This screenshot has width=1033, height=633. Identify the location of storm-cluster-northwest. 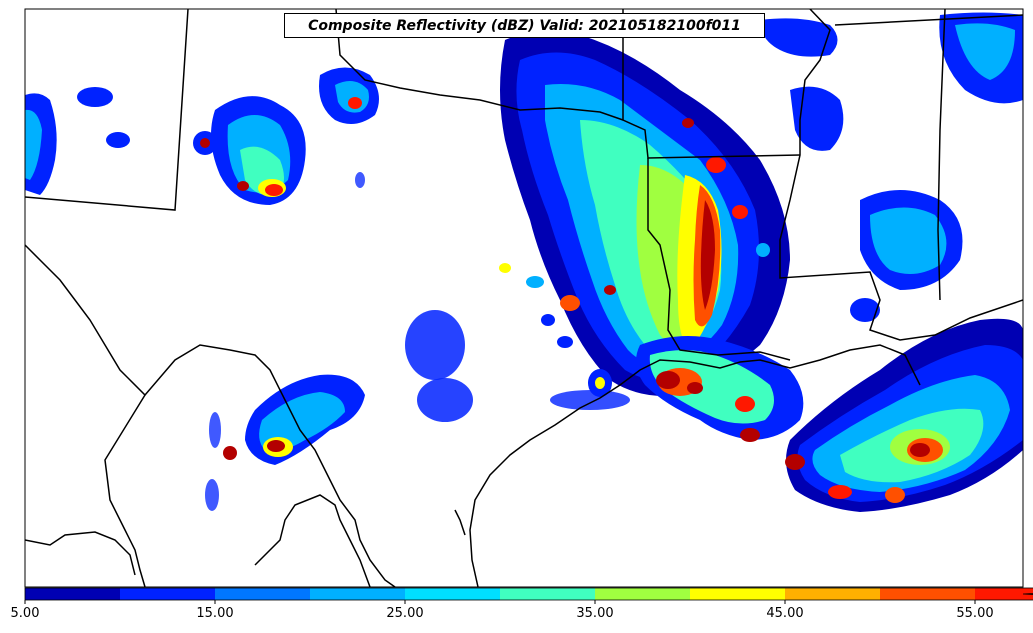
(202, 136).